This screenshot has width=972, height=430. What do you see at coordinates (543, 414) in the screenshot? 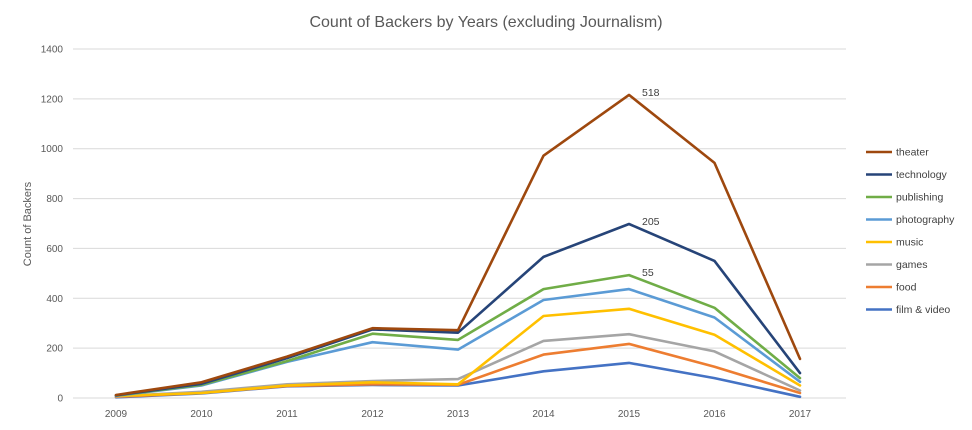
I see `x-tick-label: 2014` at bounding box center [543, 414].